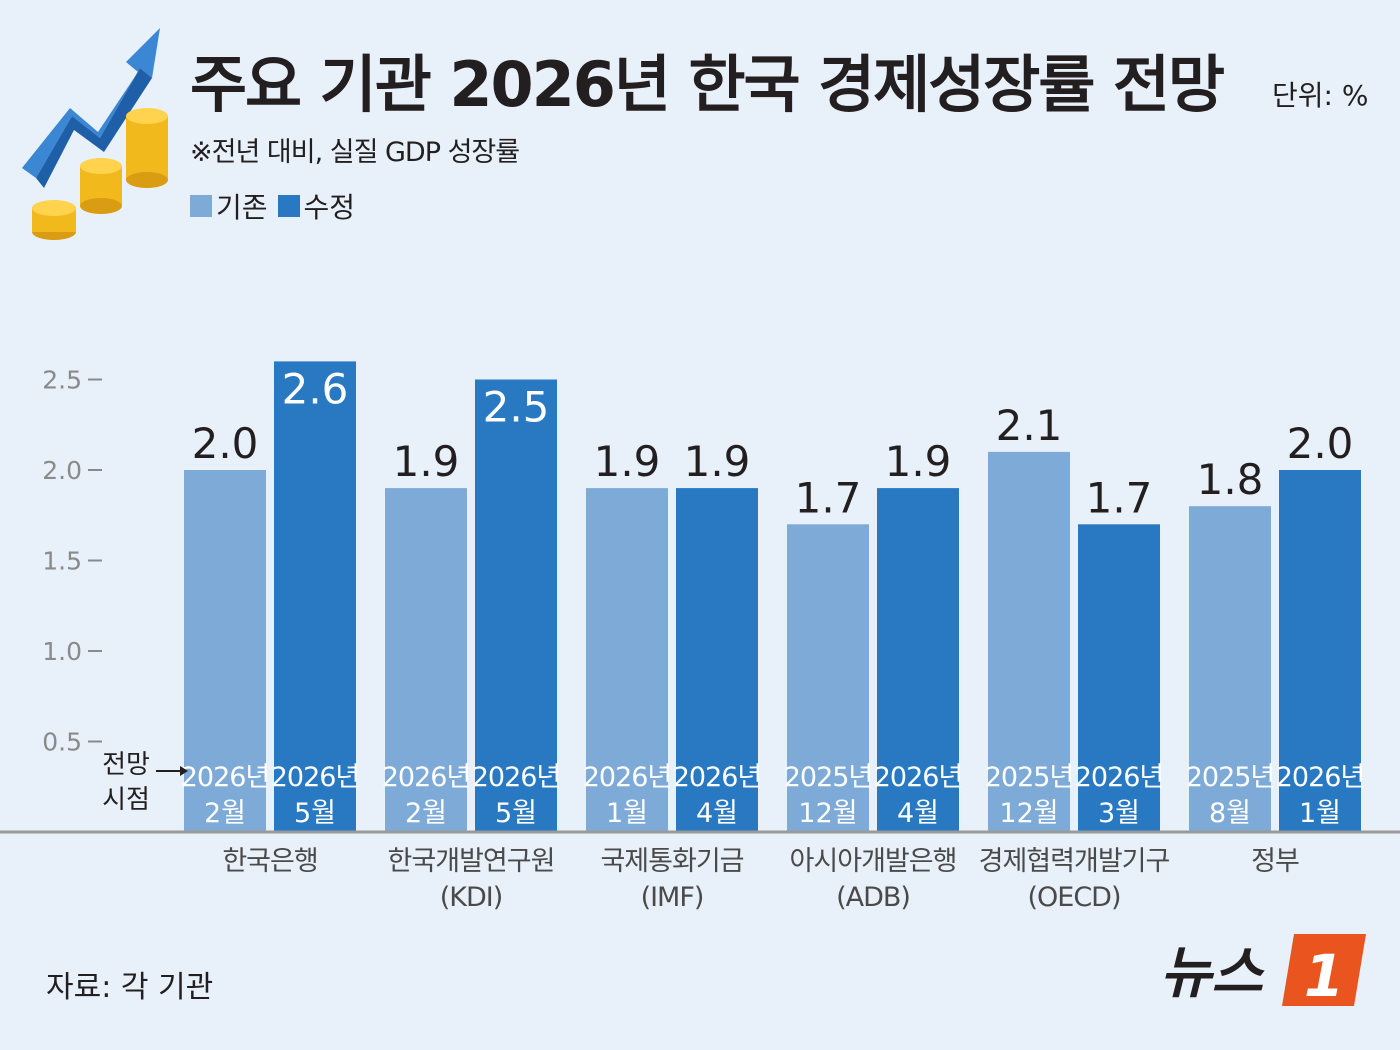  What do you see at coordinates (672, 897) in the screenshot?
I see `category-label: (IMF)` at bounding box center [672, 897].